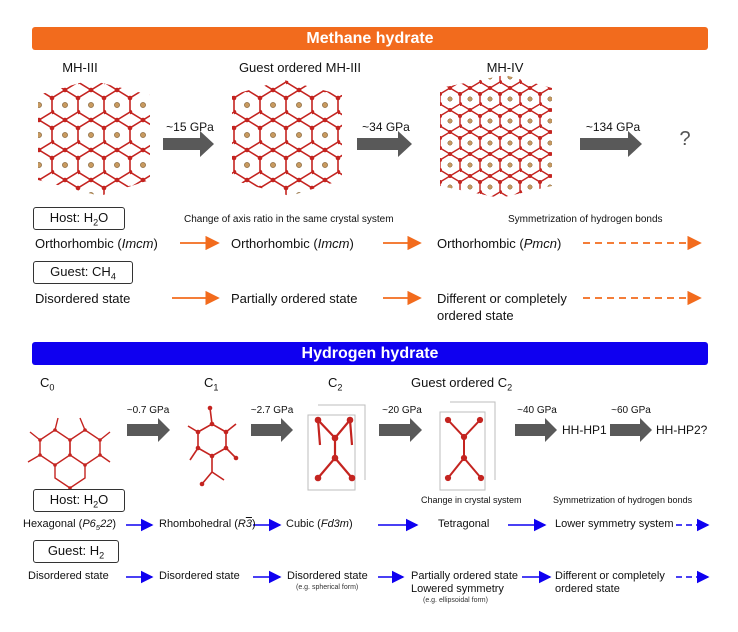 The width and height of the screenshot is (738, 632). I want to click on pressure-arrow-15gpa, so click(188, 144).